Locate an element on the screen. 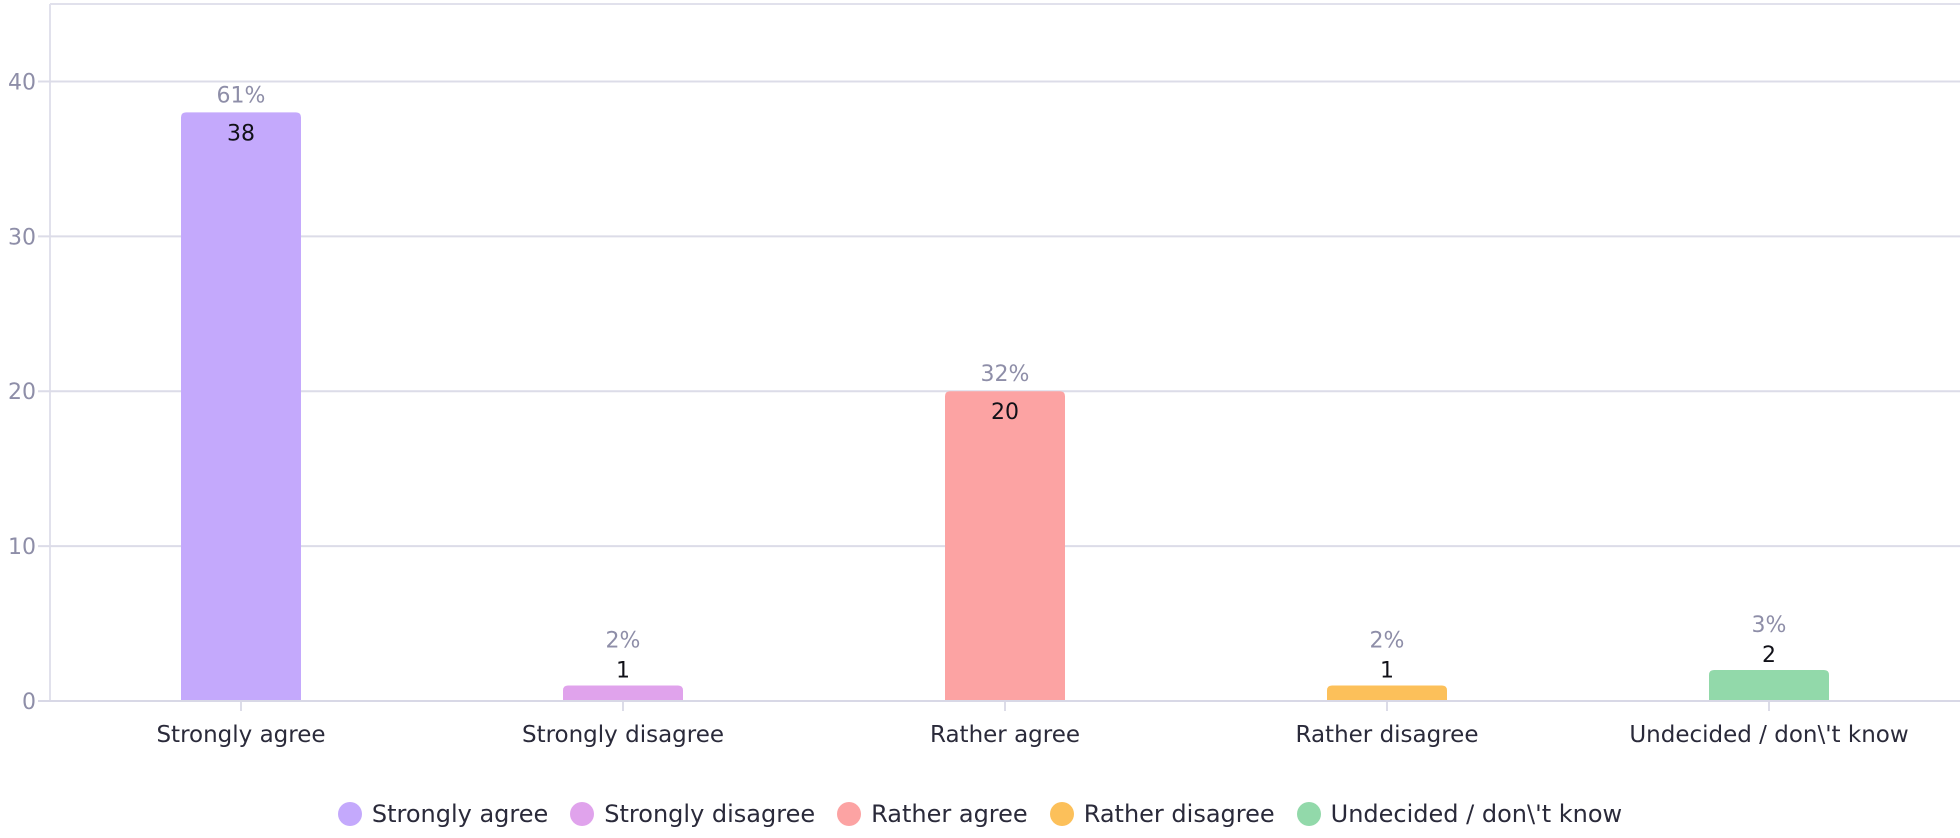  data-label-percent: 61% is located at coordinates (241, 95).